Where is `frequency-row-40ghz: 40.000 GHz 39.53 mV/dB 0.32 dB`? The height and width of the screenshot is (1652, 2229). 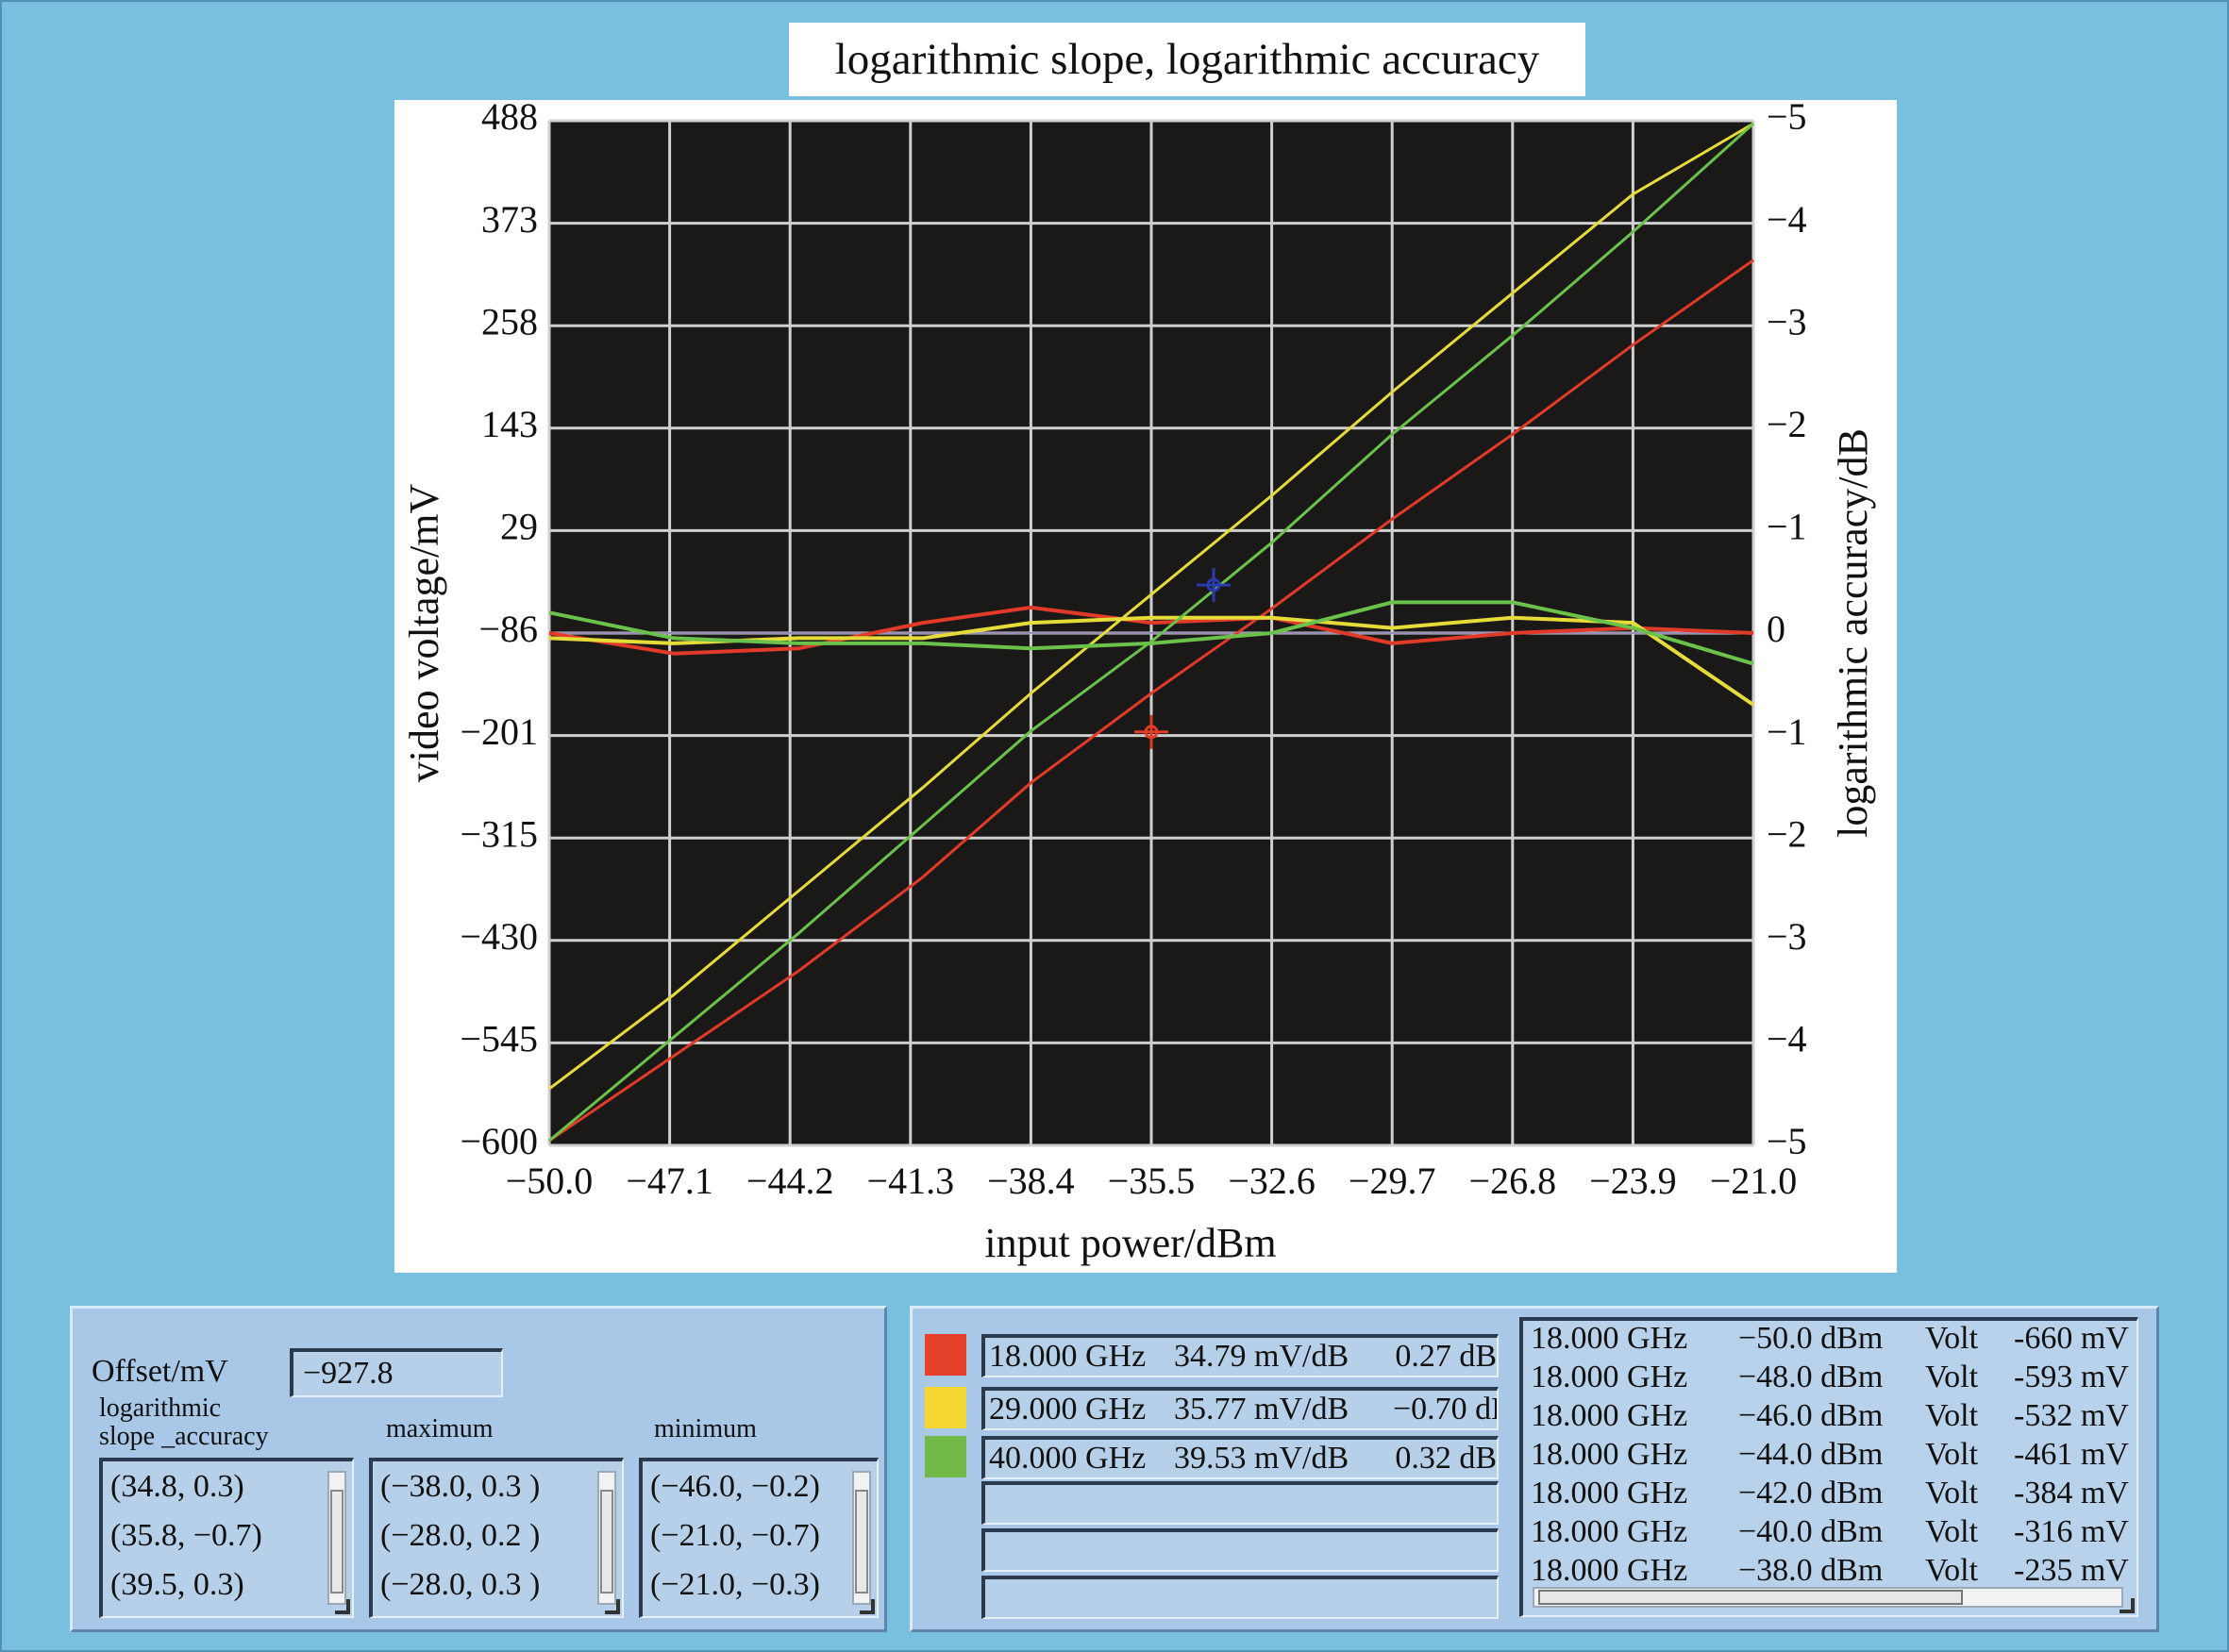
frequency-row-40ghz: 40.000 GHz 39.53 mV/dB 0.32 dB is located at coordinates (1240, 1457).